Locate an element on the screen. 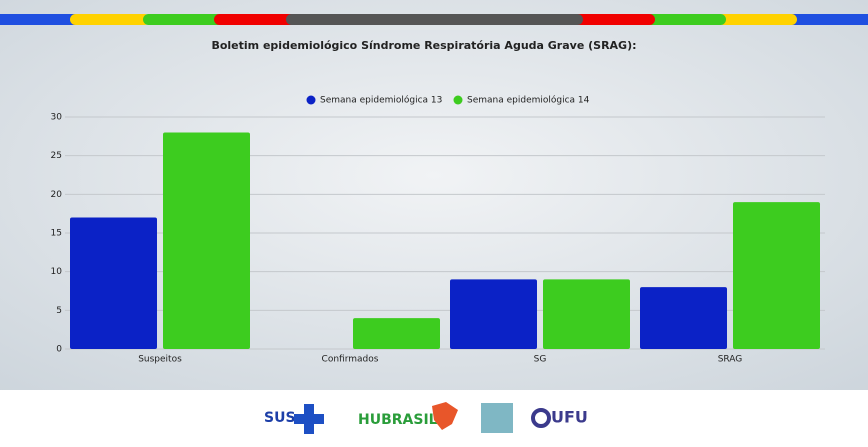  y-tick-label: 25 is located at coordinates (56, 156).